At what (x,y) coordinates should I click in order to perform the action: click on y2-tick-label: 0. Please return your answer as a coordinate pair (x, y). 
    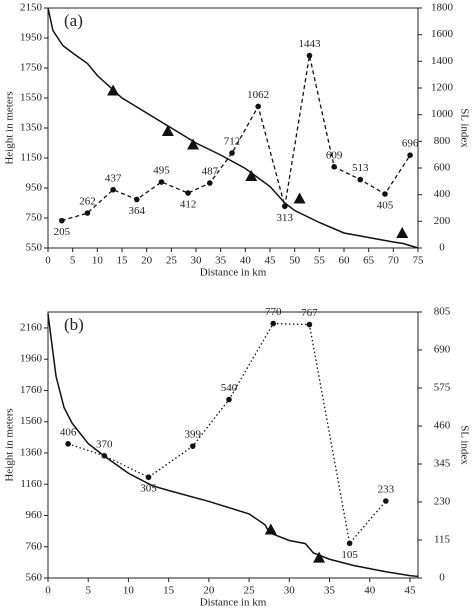
    Looking at the image, I should click on (442, 578).